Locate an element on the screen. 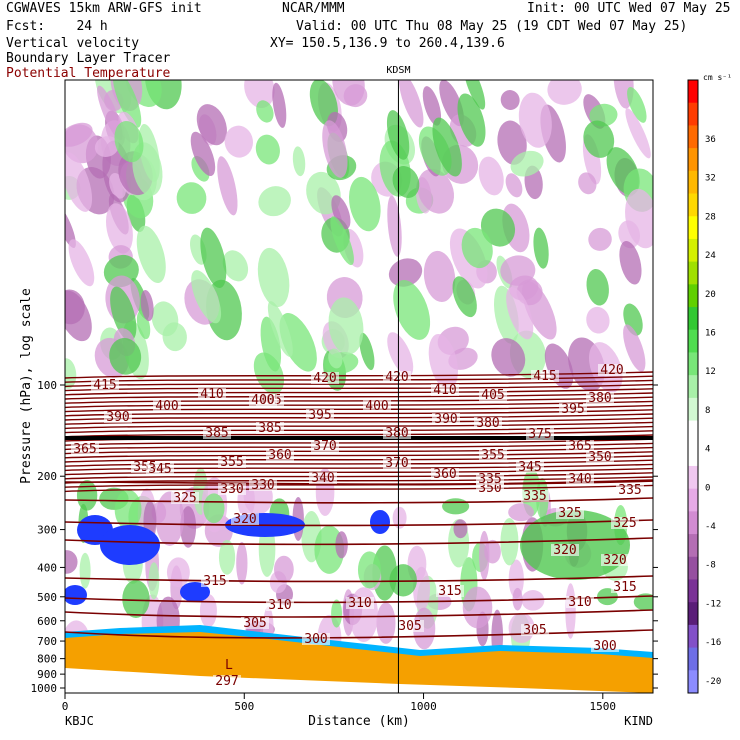 The image size is (740, 740). isentrope-label: 310 is located at coordinates (279, 605).